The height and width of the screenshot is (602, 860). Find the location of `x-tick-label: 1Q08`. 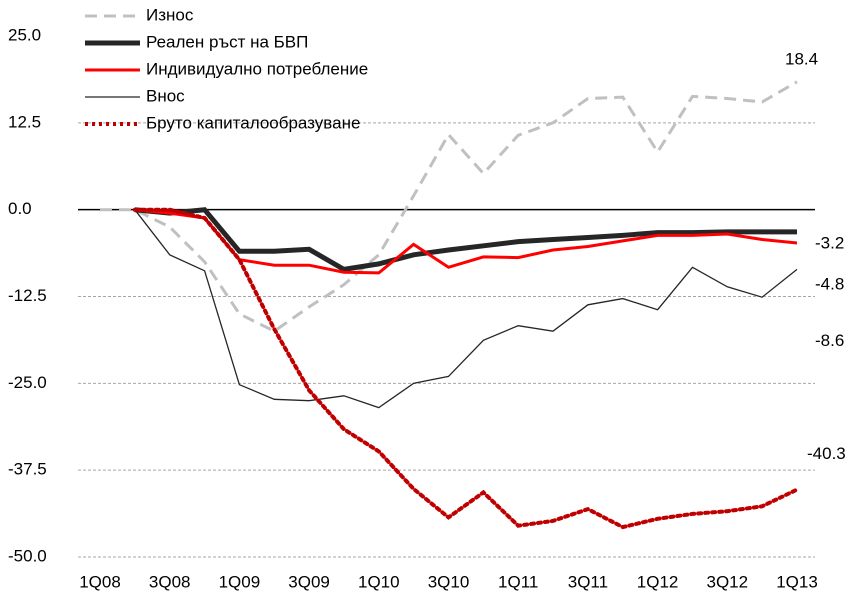

x-tick-label: 1Q08 is located at coordinates (100, 581).